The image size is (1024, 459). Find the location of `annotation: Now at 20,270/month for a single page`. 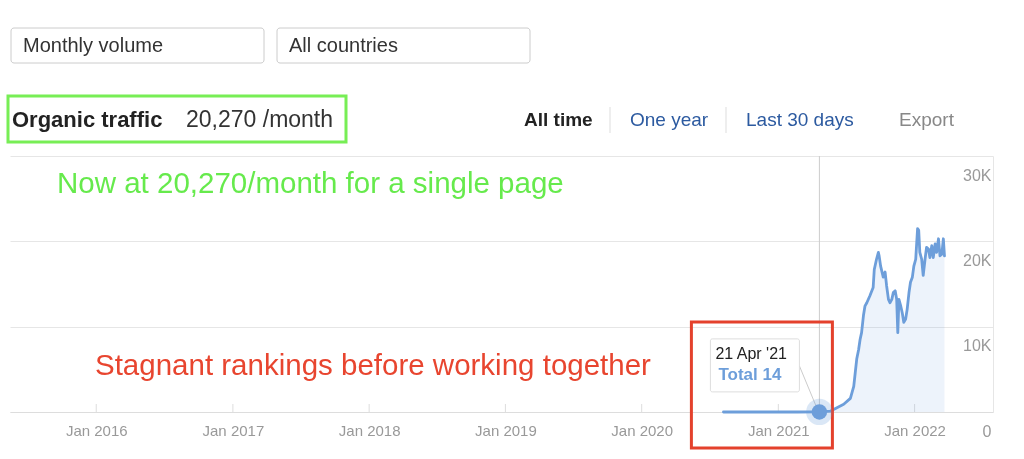

annotation: Now at 20,270/month for a single page is located at coordinates (310, 182).